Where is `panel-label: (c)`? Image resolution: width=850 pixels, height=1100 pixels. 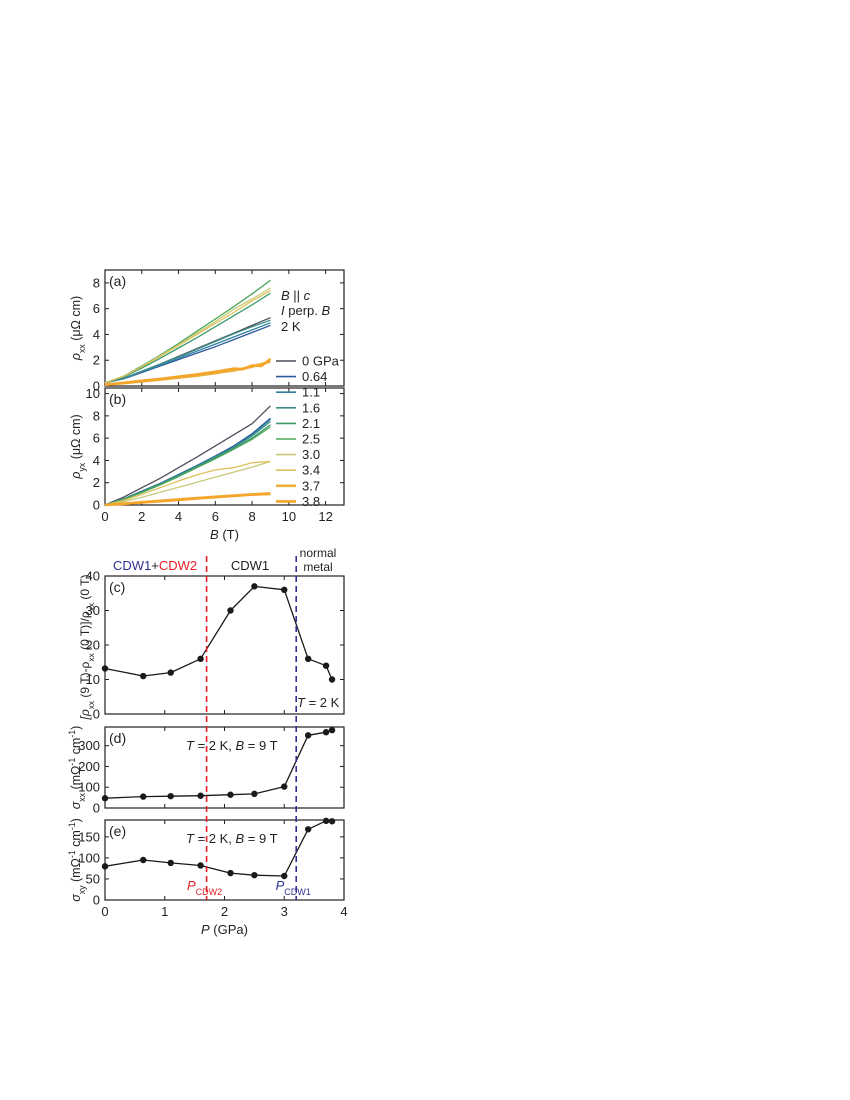
panel-label: (c) is located at coordinates (117, 587).